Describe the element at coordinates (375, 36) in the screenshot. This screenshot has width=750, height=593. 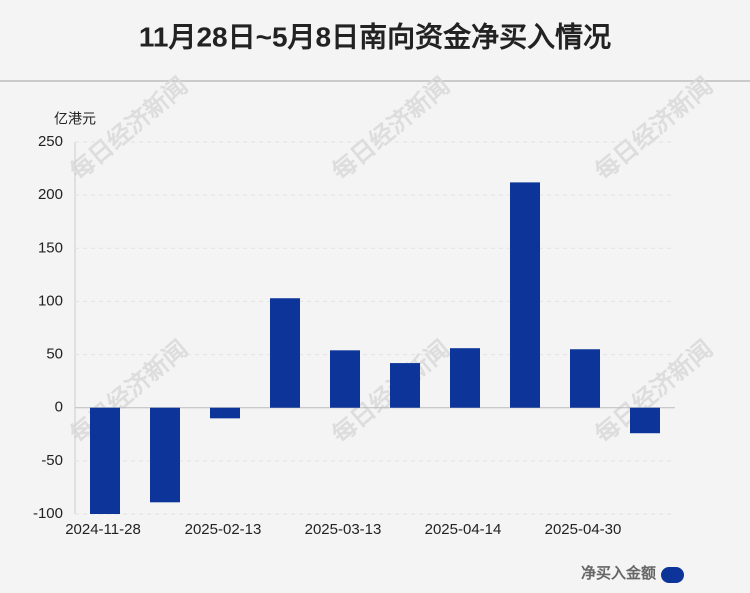
I see `chart-title: 11月28日~5月8日南向资金净买入情况` at that location.